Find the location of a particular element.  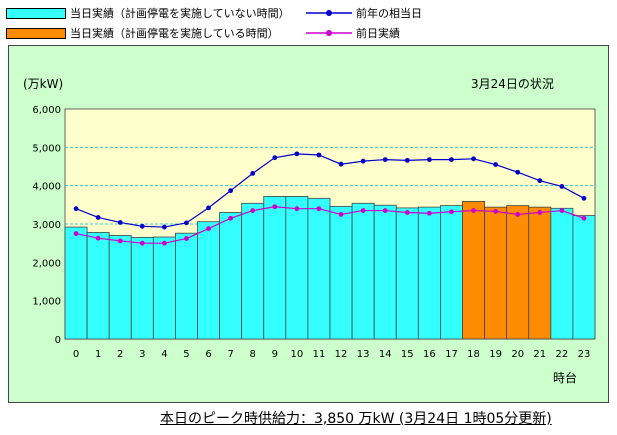

x-tick-label: 2 is located at coordinates (120, 354).